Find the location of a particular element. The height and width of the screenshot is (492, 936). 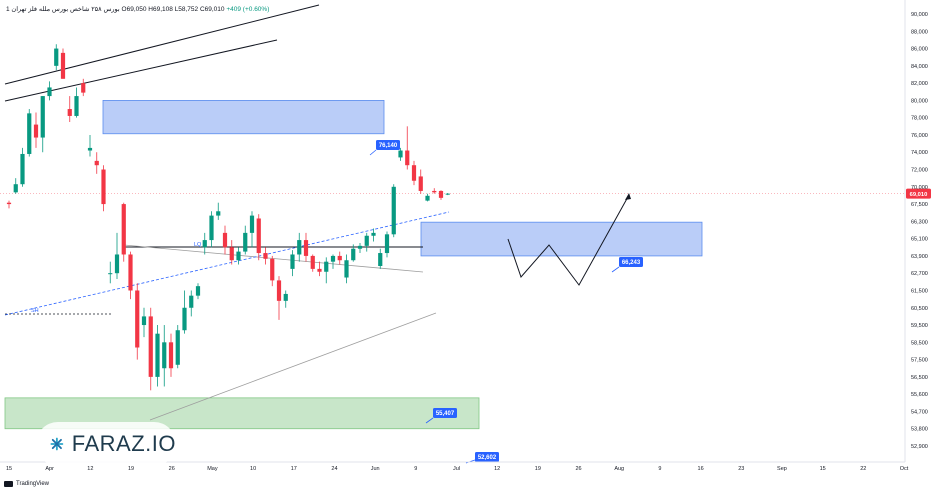

y-tick-label: 67,500 is located at coordinates (919, 205).